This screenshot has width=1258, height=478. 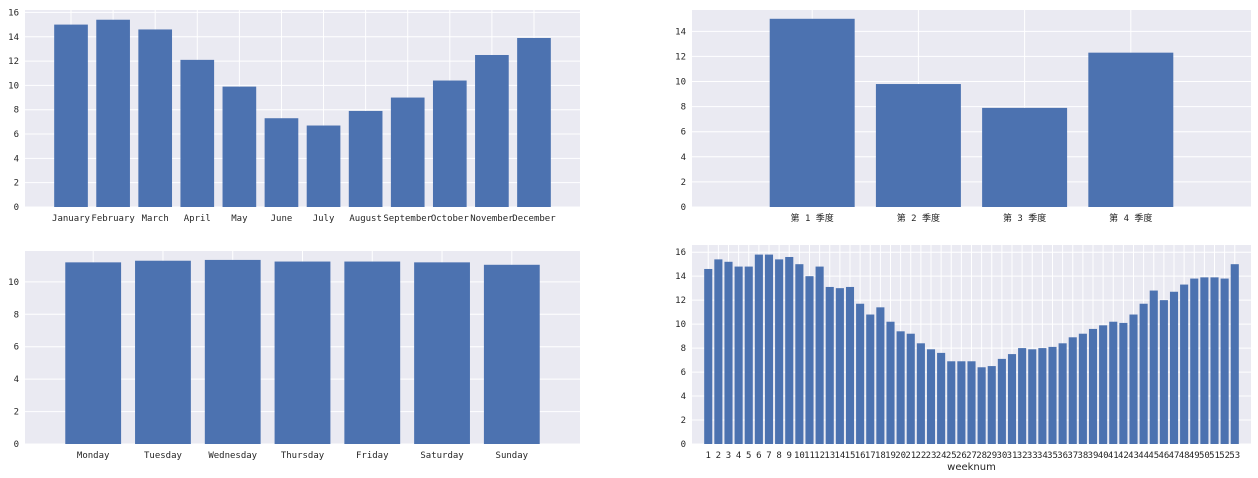 What do you see at coordinates (860, 456) in the screenshot?
I see `x-tick-label: 16` at bounding box center [860, 456].